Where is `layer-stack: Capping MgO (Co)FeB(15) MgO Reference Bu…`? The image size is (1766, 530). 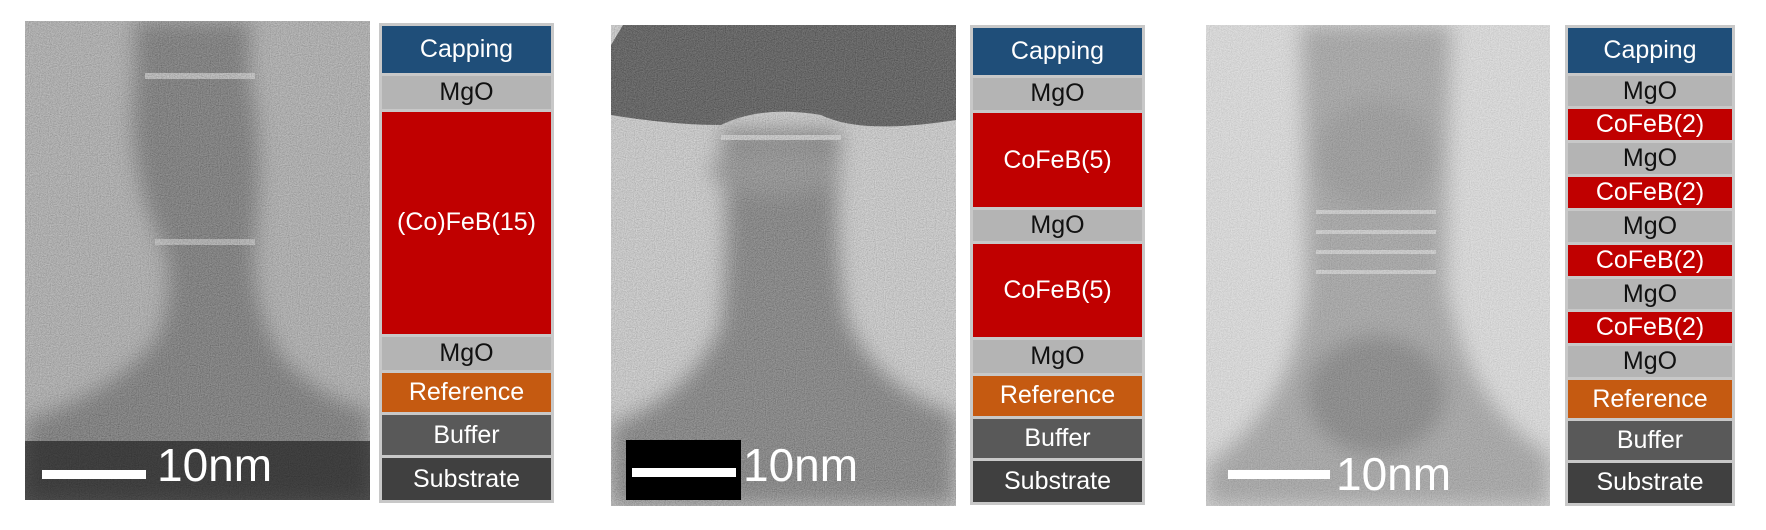
layer-stack: Capping MgO (Co)FeB(15) MgO Reference Bu… is located at coordinates (466, 263).